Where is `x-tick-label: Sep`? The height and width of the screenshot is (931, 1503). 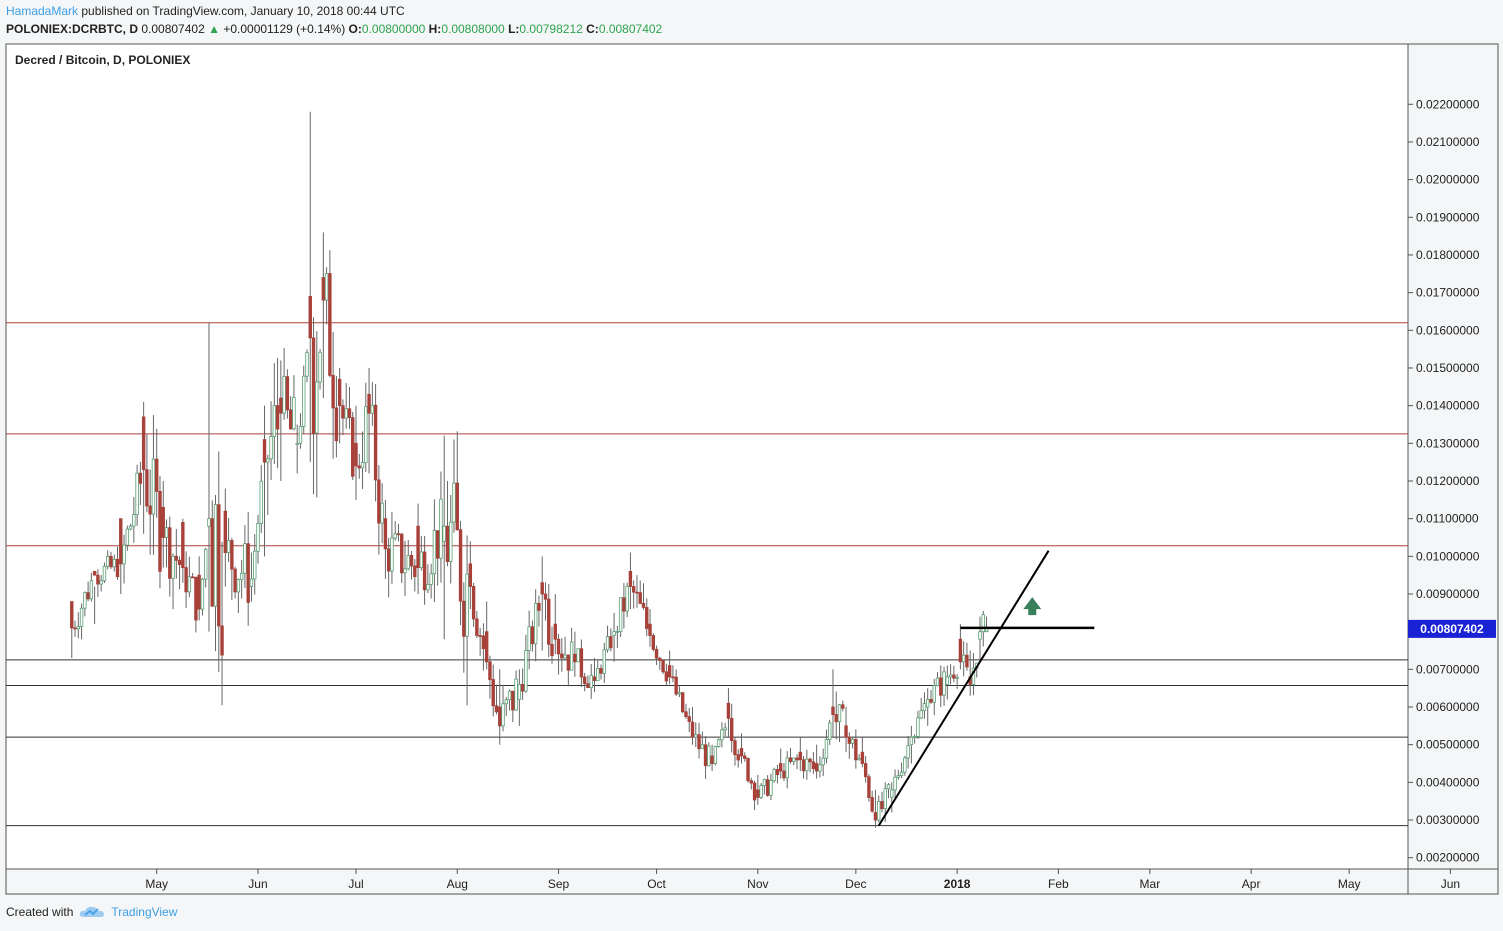
x-tick-label: Sep is located at coordinates (559, 884).